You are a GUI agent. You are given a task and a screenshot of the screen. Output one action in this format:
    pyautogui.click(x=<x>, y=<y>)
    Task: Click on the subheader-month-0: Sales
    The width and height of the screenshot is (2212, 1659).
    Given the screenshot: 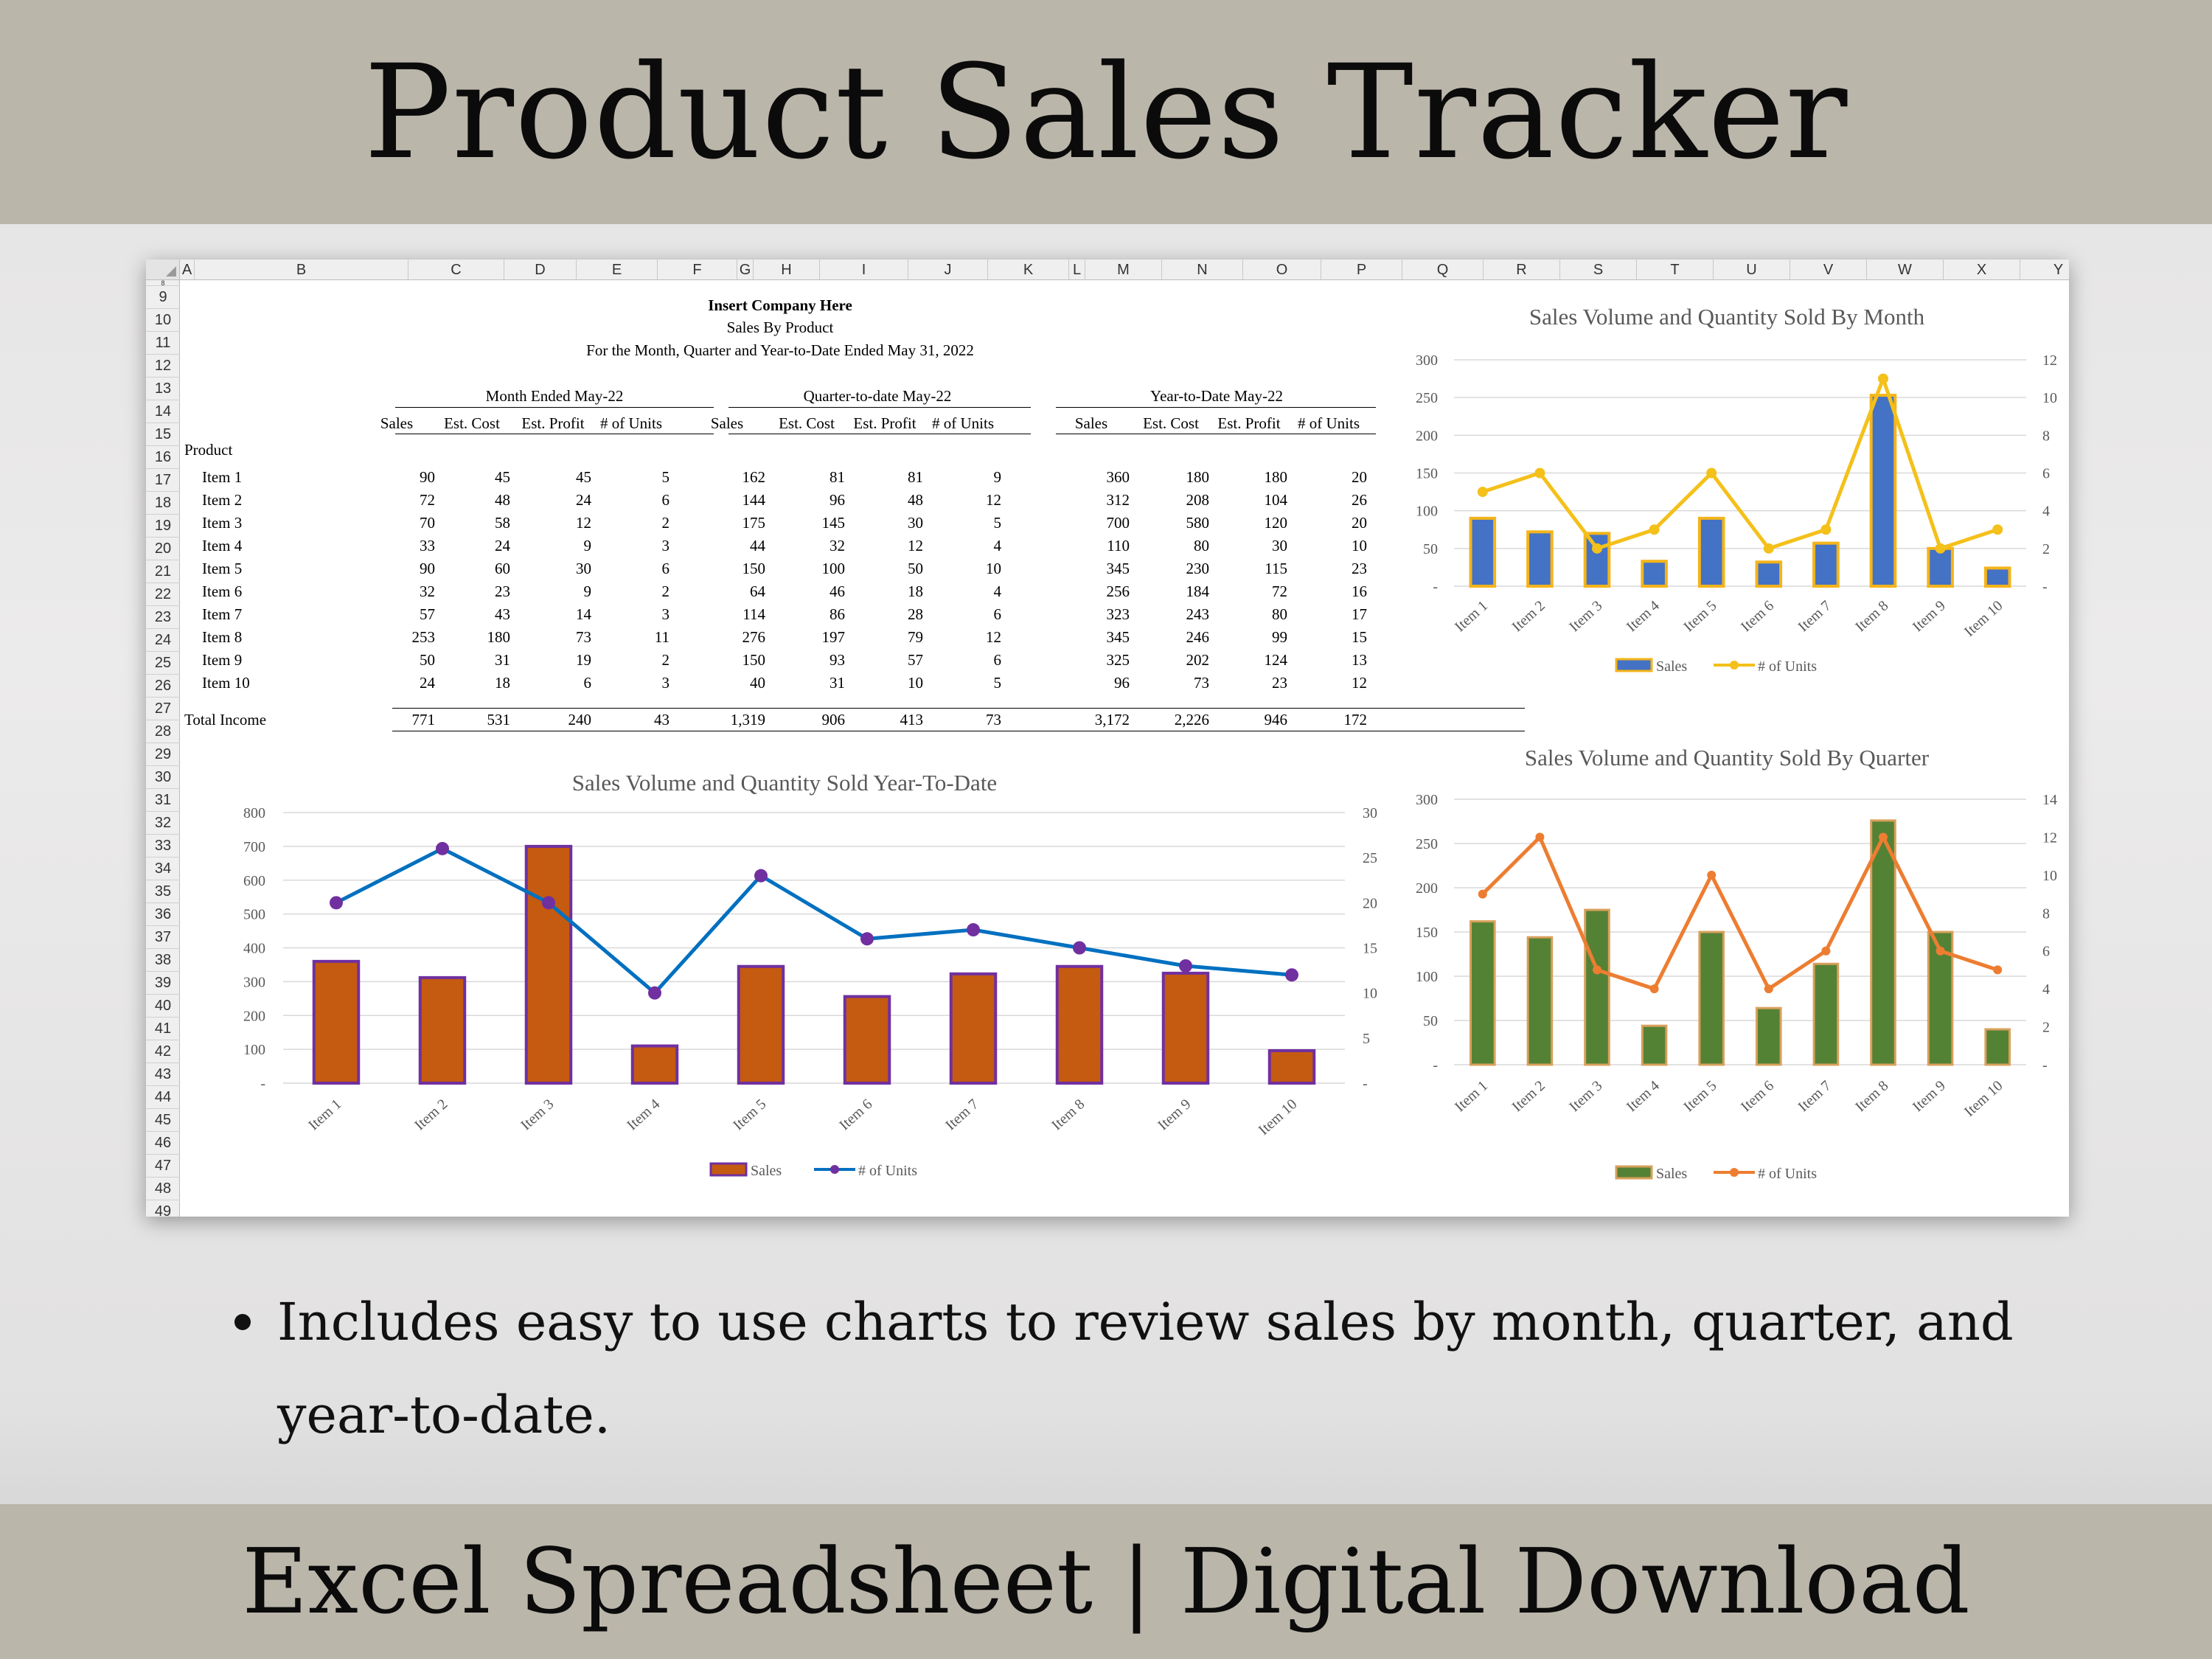 What is the action you would take?
    pyautogui.click(x=397, y=423)
    